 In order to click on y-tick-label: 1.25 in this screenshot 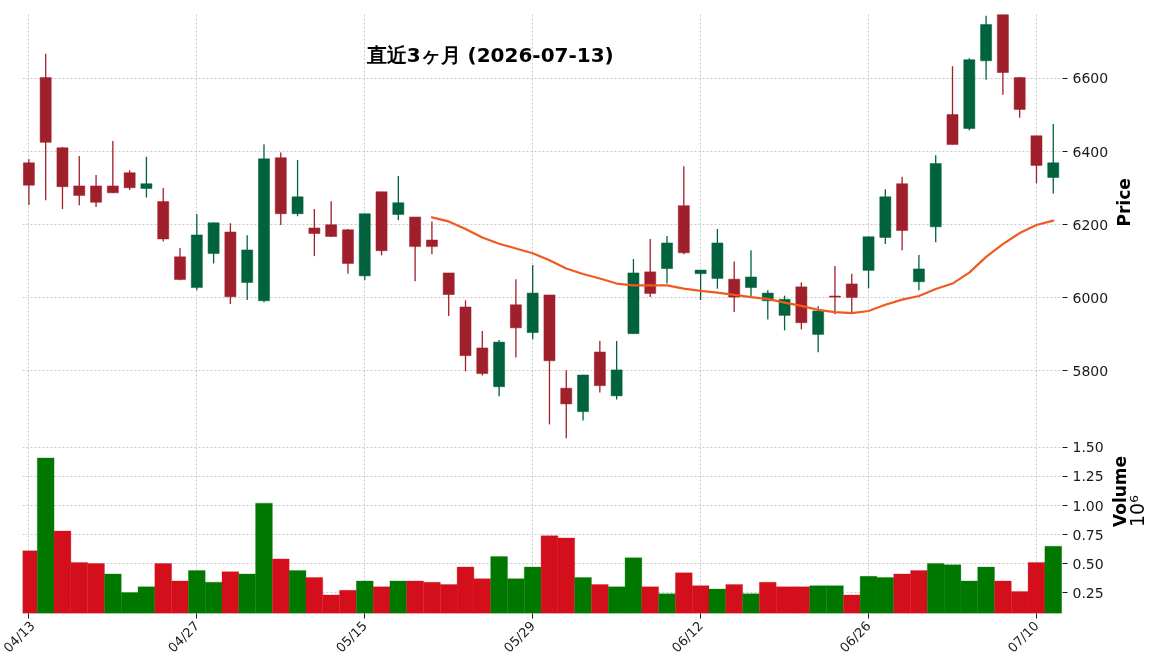, I will do `click(1088, 476)`.